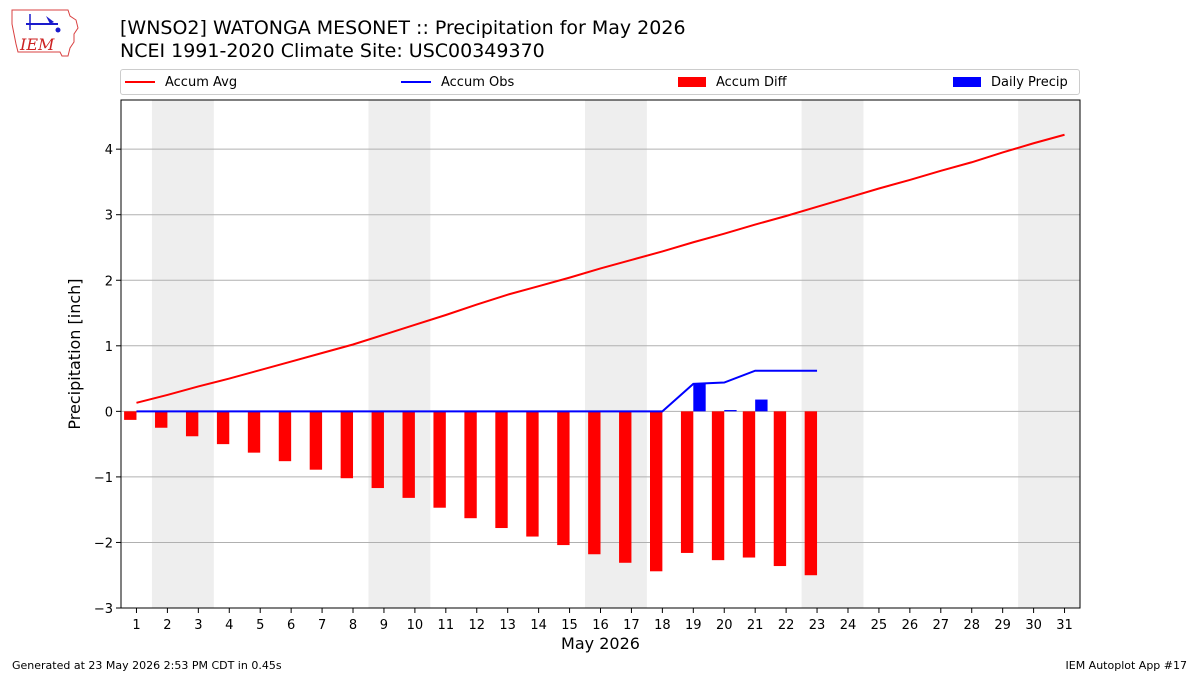  I want to click on x-tick-label: 7, so click(322, 625).